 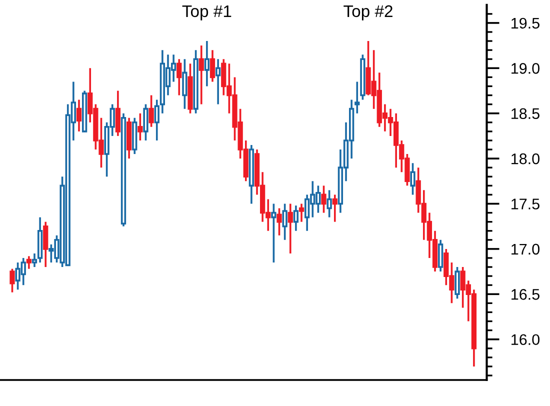 What do you see at coordinates (526, 114) in the screenshot?
I see `y-tick-label: 18.5` at bounding box center [526, 114].